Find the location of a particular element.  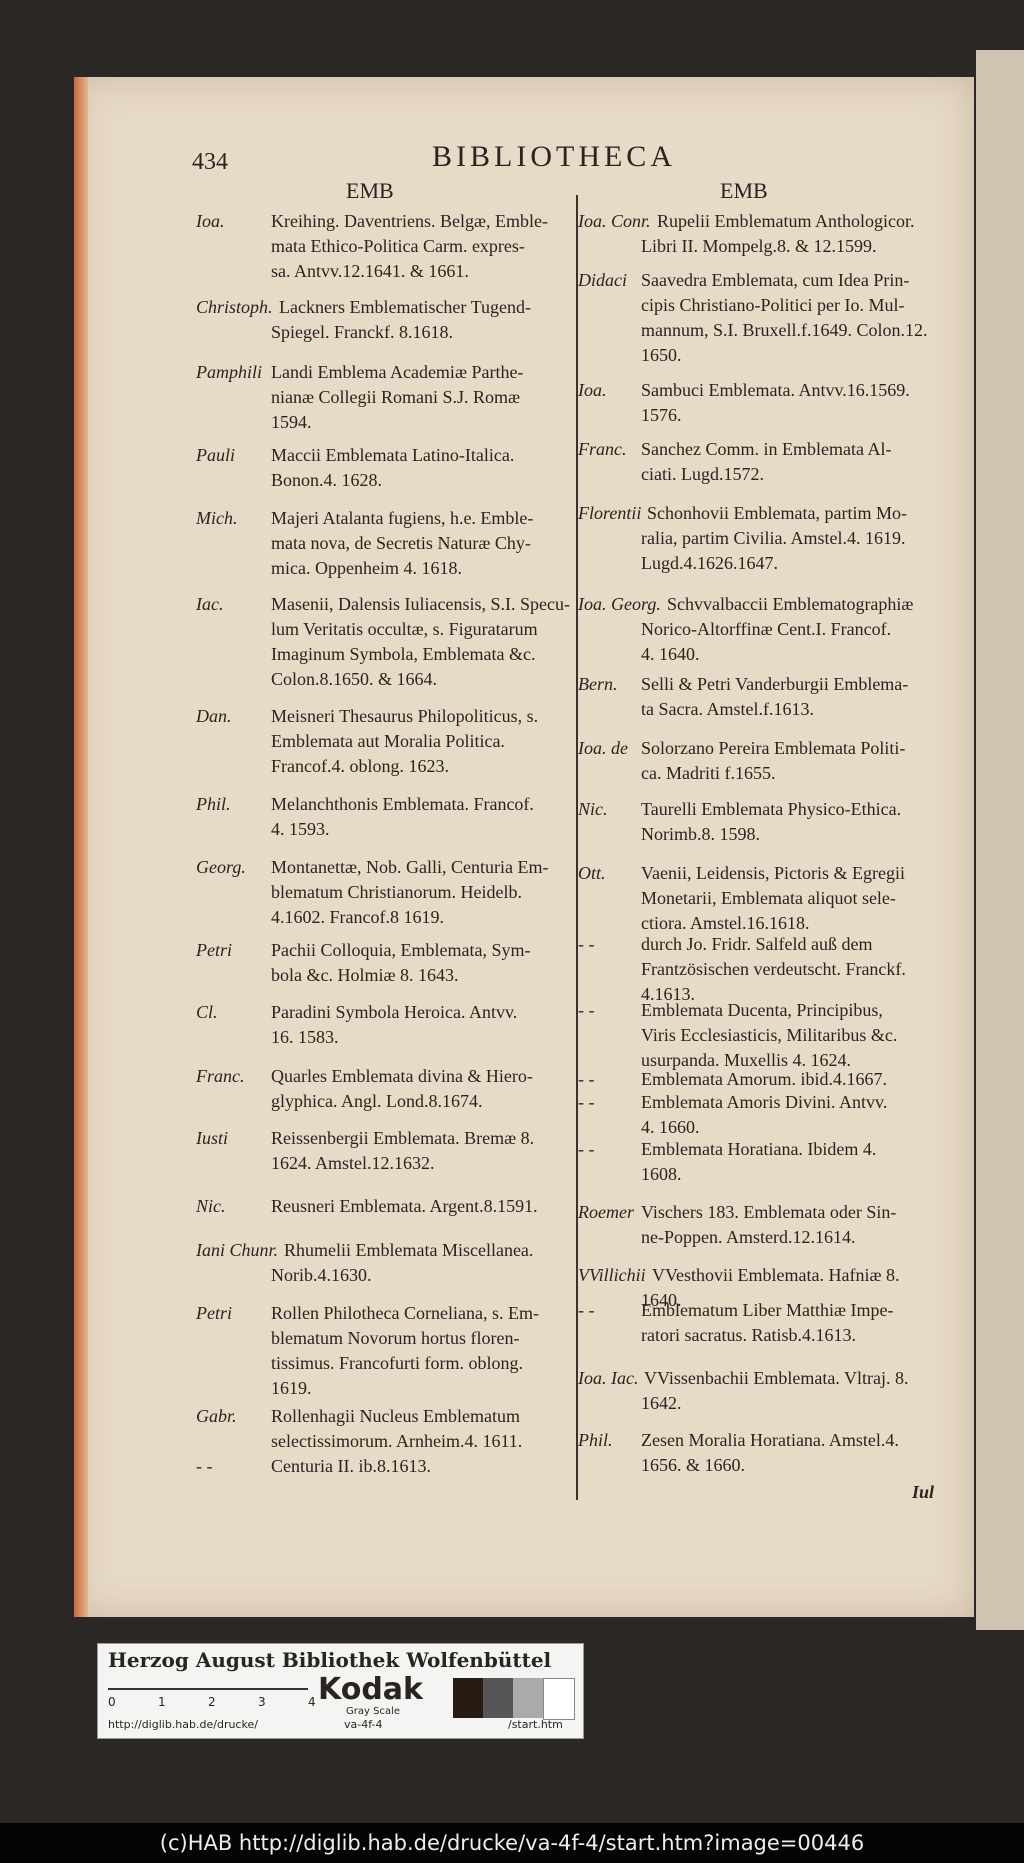

entry-line: Saavedra Emblemata, cum Idea Prin- is located at coordinates (775, 280).